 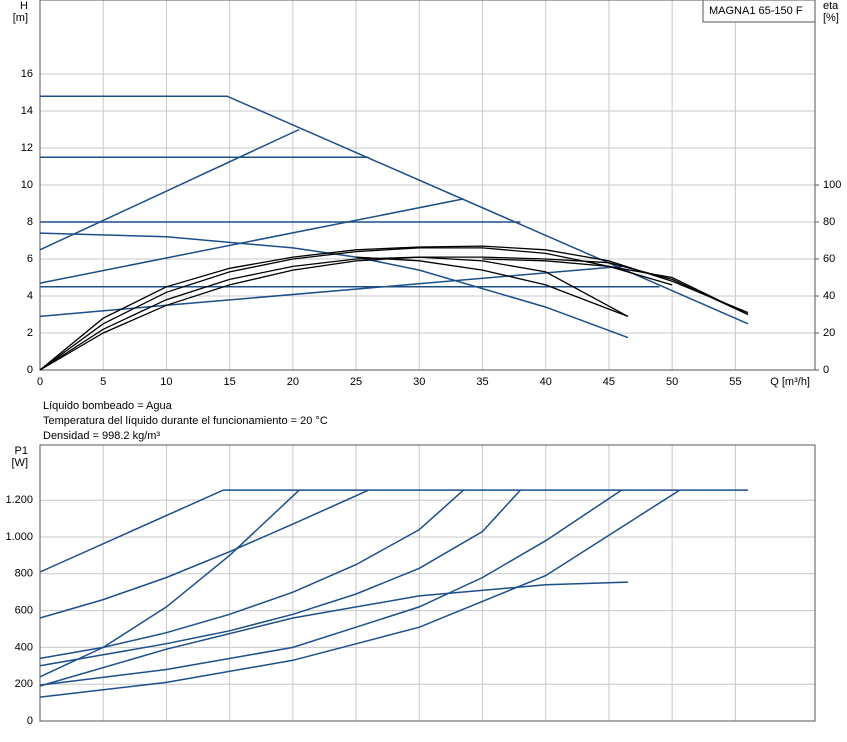 I want to click on y-tick-label: 800, so click(x=24, y=574).